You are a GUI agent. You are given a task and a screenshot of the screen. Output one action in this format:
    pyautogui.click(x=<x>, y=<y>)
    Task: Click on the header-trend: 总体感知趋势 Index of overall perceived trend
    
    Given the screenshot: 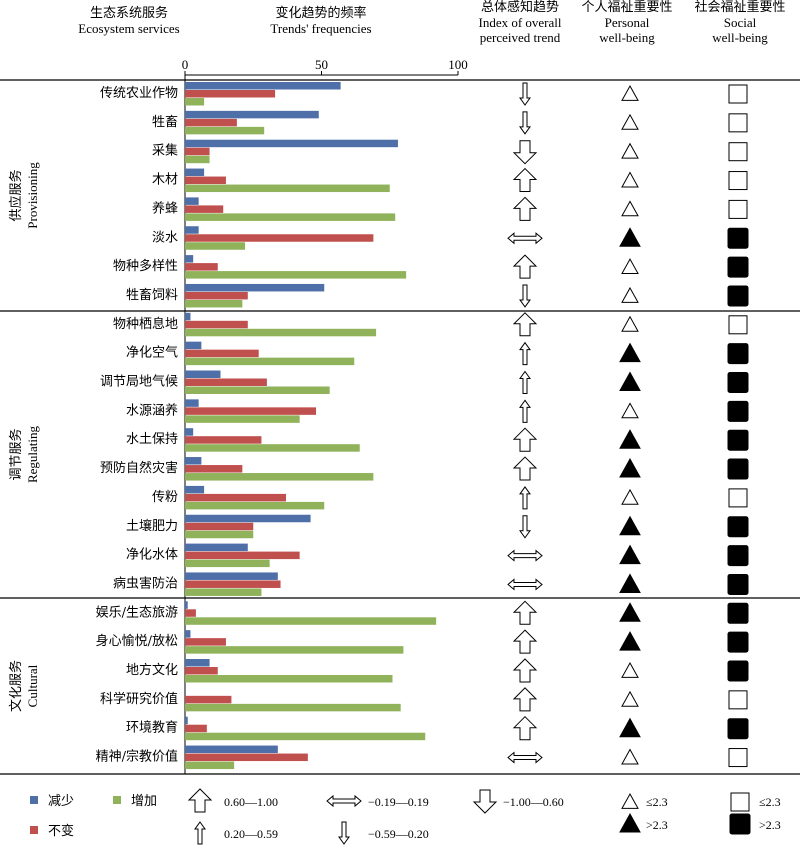 What is the action you would take?
    pyautogui.click(x=520, y=22)
    